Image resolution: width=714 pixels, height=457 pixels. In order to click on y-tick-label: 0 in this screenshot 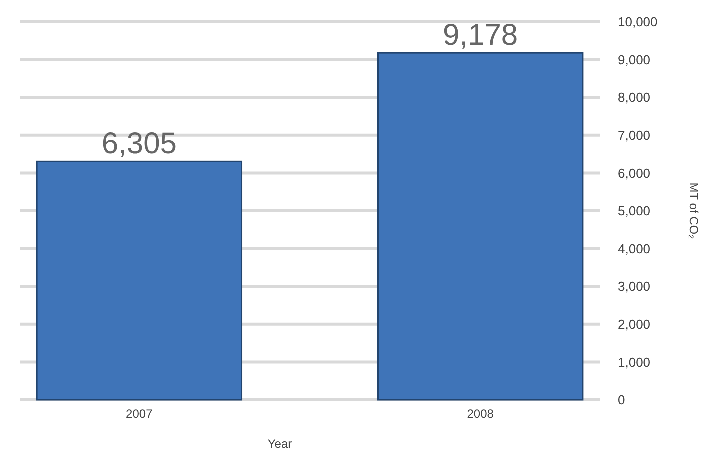, I will do `click(622, 400)`.